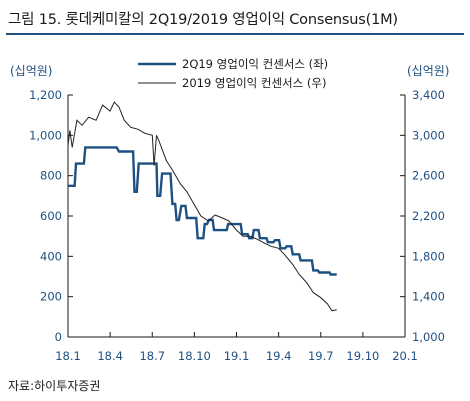 This screenshot has height=401, width=470. What do you see at coordinates (233, 73) in the screenshot?
I see `legend: 2Q19 영업이익 컨센서스 (좌) 2019 영업이익 컨센서스 (우)` at bounding box center [233, 73].